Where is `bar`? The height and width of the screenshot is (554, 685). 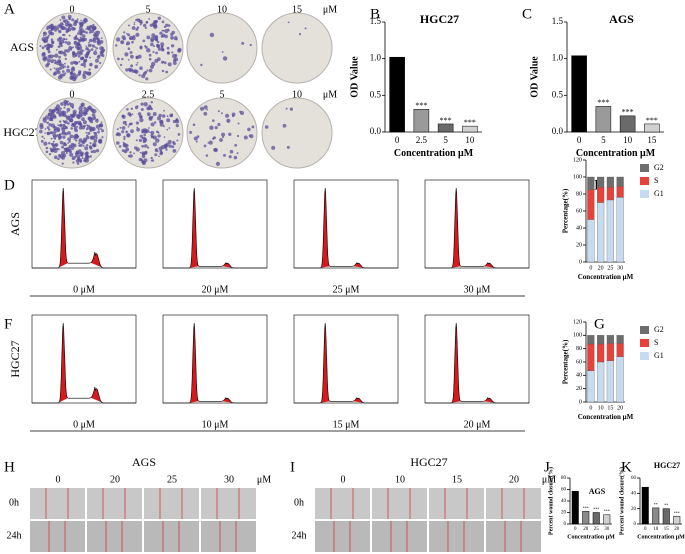 bar is located at coordinates (652, 128).